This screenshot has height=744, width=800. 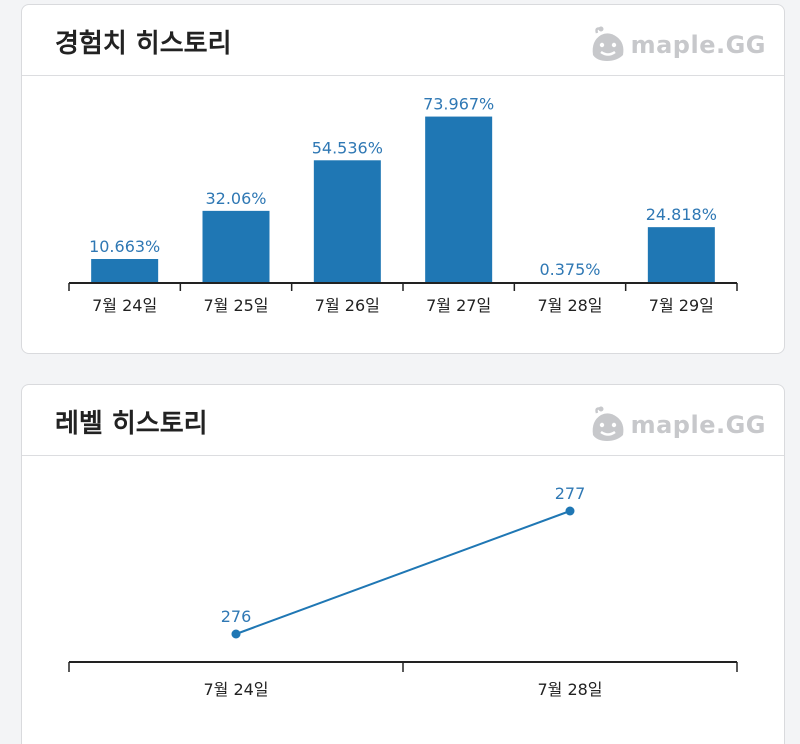 What do you see at coordinates (681, 305) in the screenshot?
I see `exp-x-tick-label: 7월 29일` at bounding box center [681, 305].